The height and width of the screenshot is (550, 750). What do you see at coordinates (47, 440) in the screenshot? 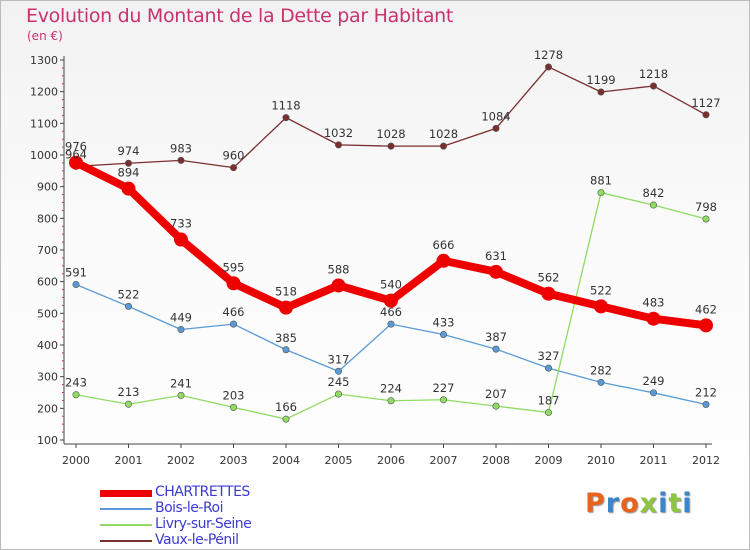
I see `y-tick-label: 100` at bounding box center [47, 440].